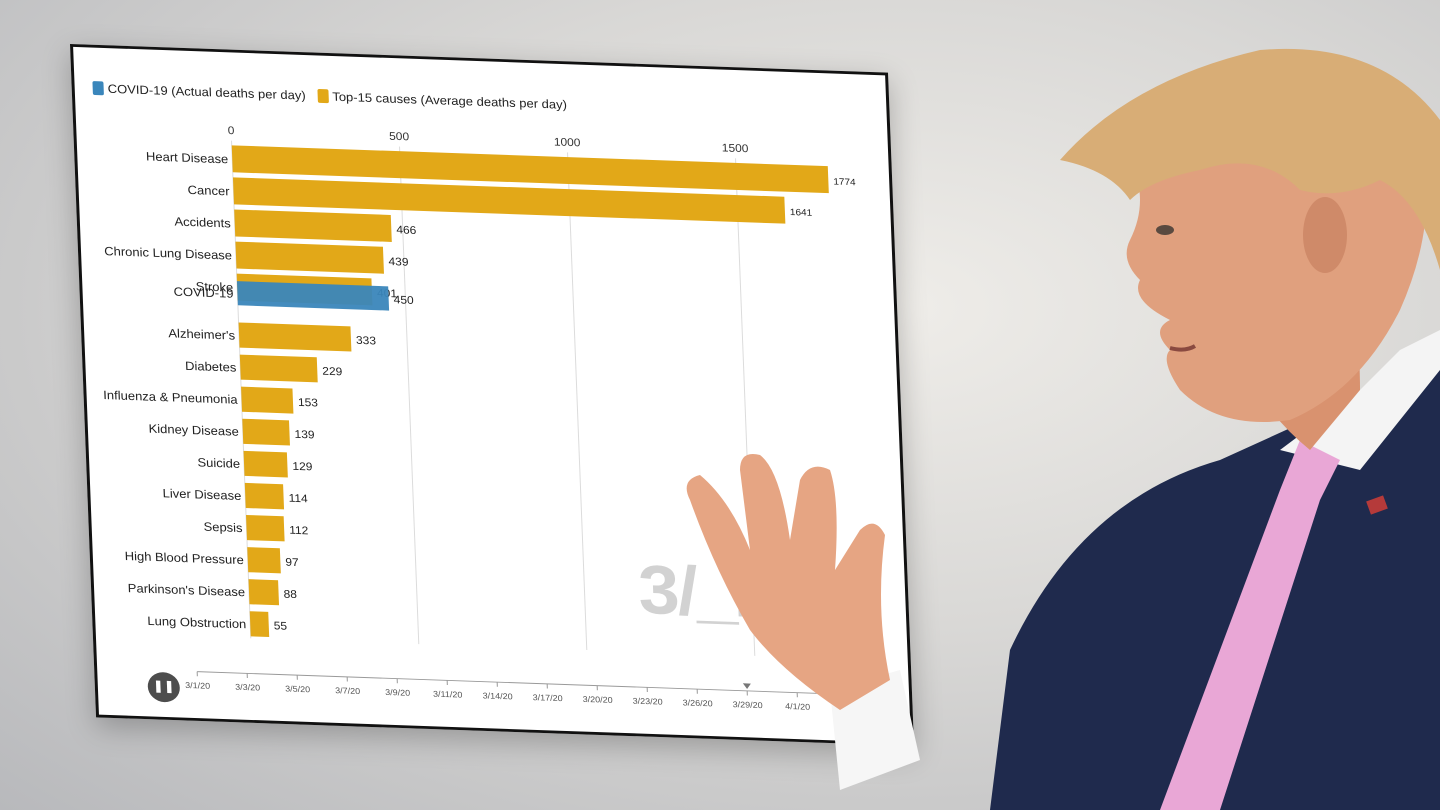 The image size is (1440, 810). I want to click on timeline-date-label: 3/3/20, so click(248, 687).